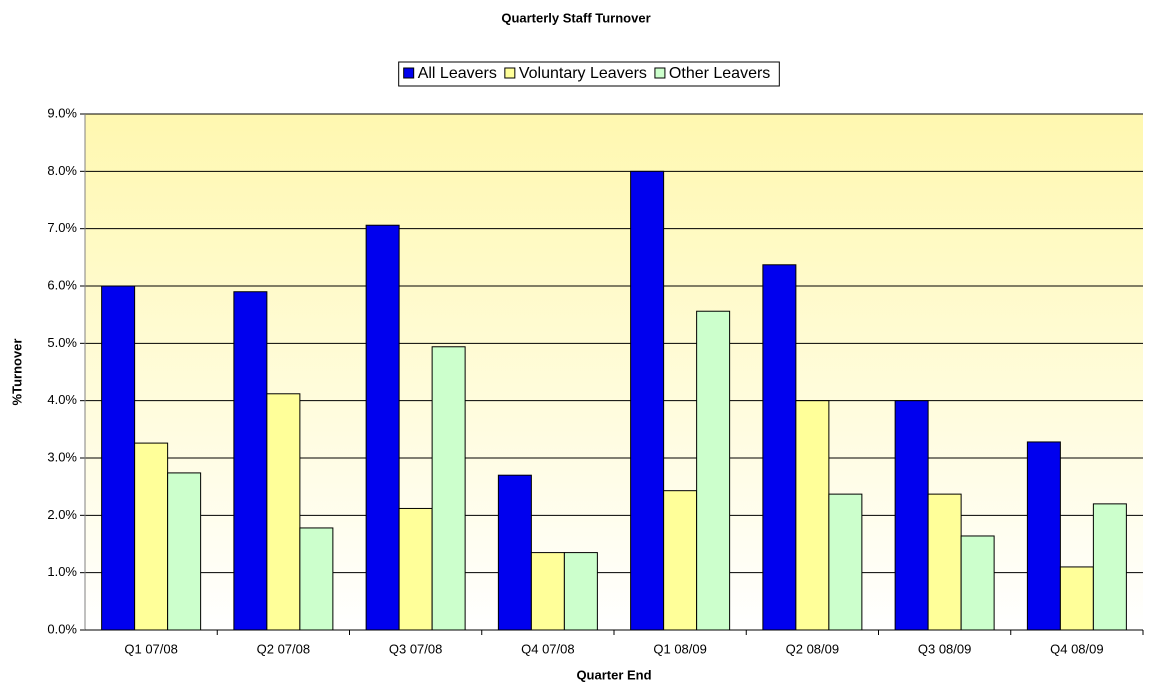 This screenshot has width=1151, height=686. What do you see at coordinates (583, 73) in the screenshot?
I see `legend-label: Voluntary Leavers` at bounding box center [583, 73].